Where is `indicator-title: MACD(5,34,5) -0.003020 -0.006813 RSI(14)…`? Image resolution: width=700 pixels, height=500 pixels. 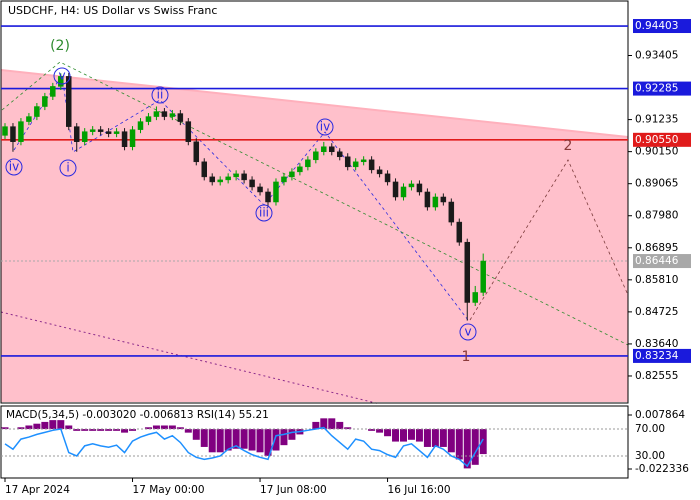
indicator-title: MACD(5,34,5) -0.003020 -0.006813 RSI(14)… is located at coordinates (137, 415).